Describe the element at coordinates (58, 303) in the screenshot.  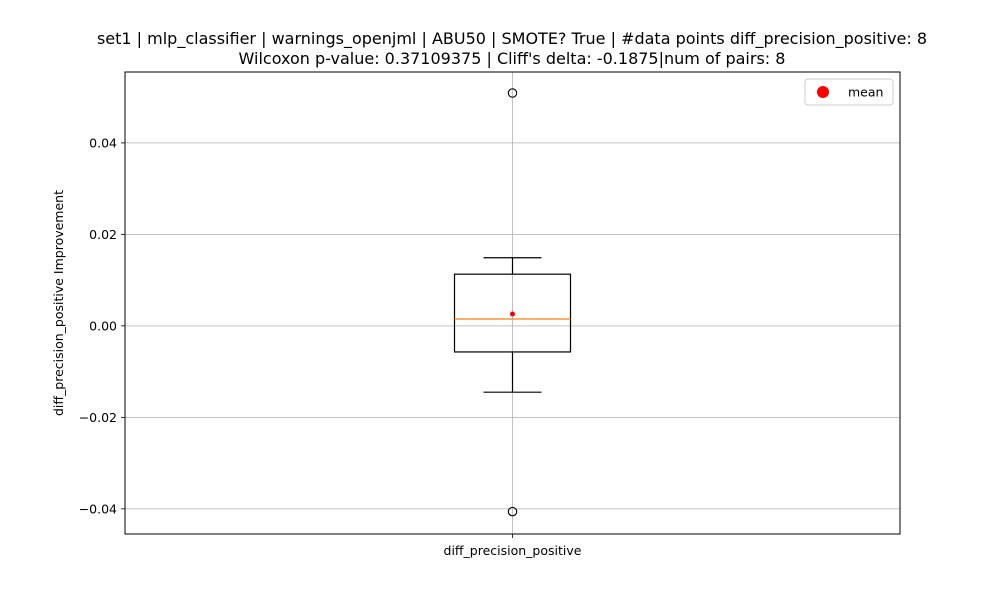
I see `y-axis-label: diff_precision_positive Improvement` at that location.